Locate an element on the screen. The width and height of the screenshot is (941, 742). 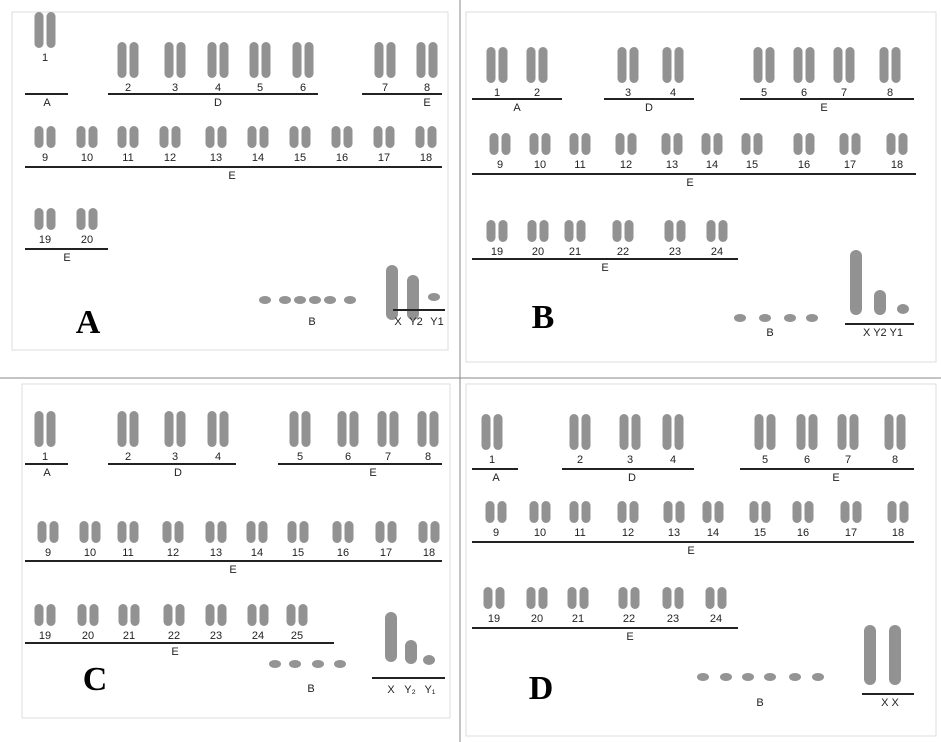
chromosome-number: 23 is located at coordinates (675, 252).